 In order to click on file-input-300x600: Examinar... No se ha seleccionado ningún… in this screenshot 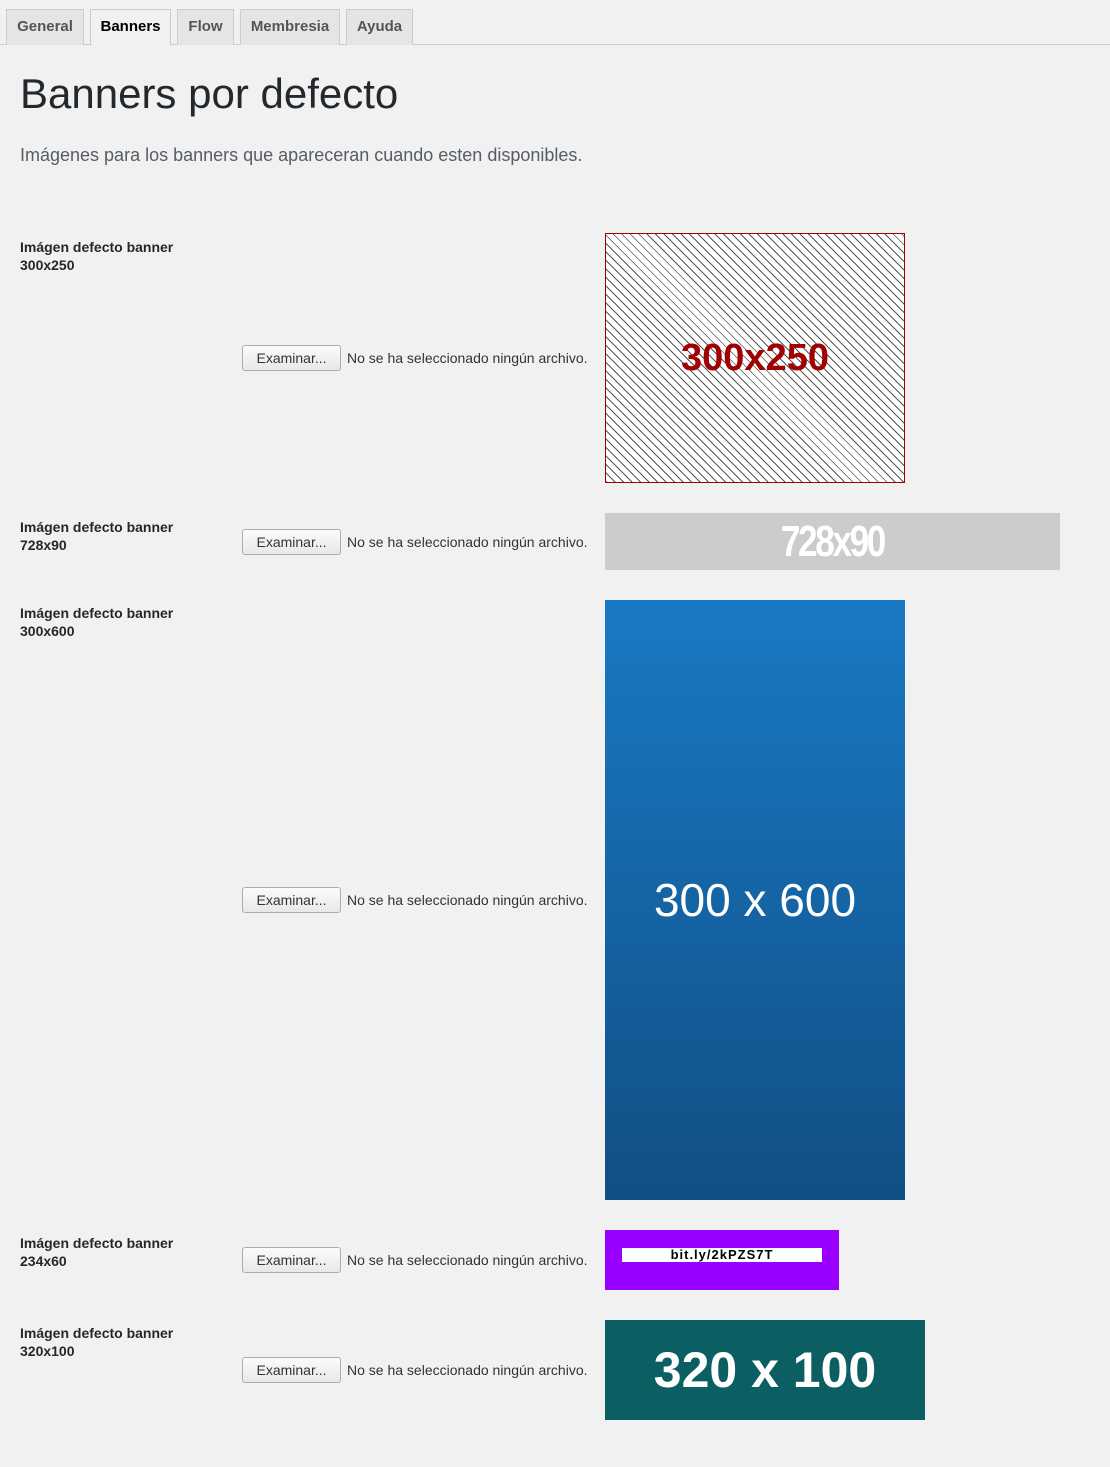, I will do `click(415, 900)`.